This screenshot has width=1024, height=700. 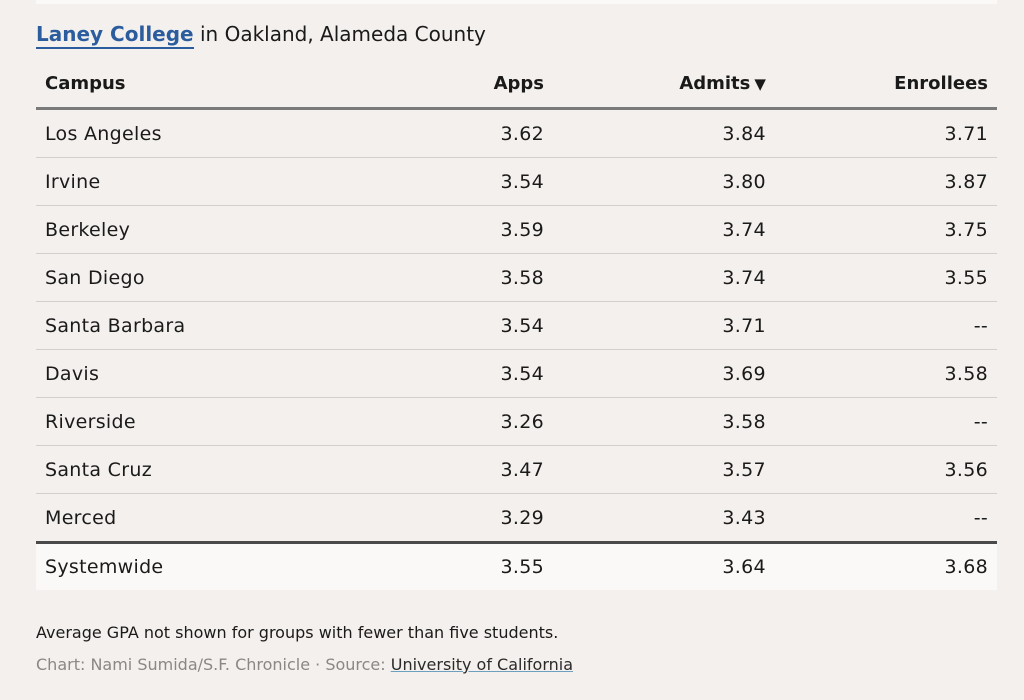 What do you see at coordinates (199, 181) in the screenshot?
I see `cell-campus: Irvine` at bounding box center [199, 181].